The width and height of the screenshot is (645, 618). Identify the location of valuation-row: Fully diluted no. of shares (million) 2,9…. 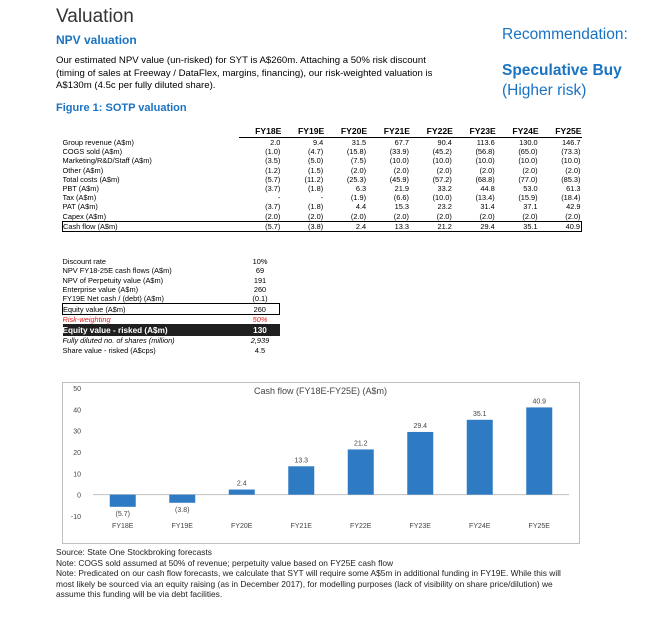
(171, 340).